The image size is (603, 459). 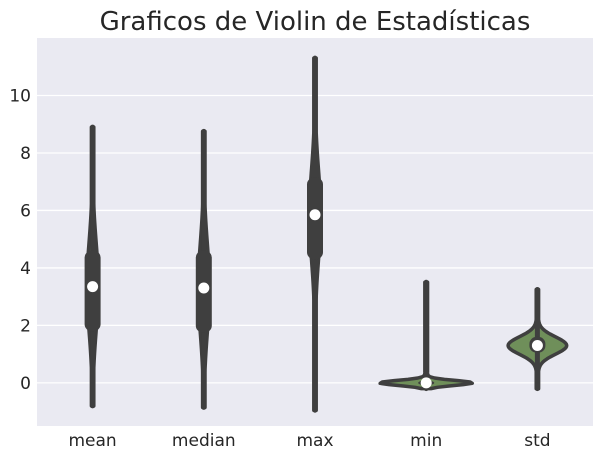 What do you see at coordinates (20, 239) in the screenshot?
I see `y-tick-labels: 0 2 4 6 8 10` at bounding box center [20, 239].